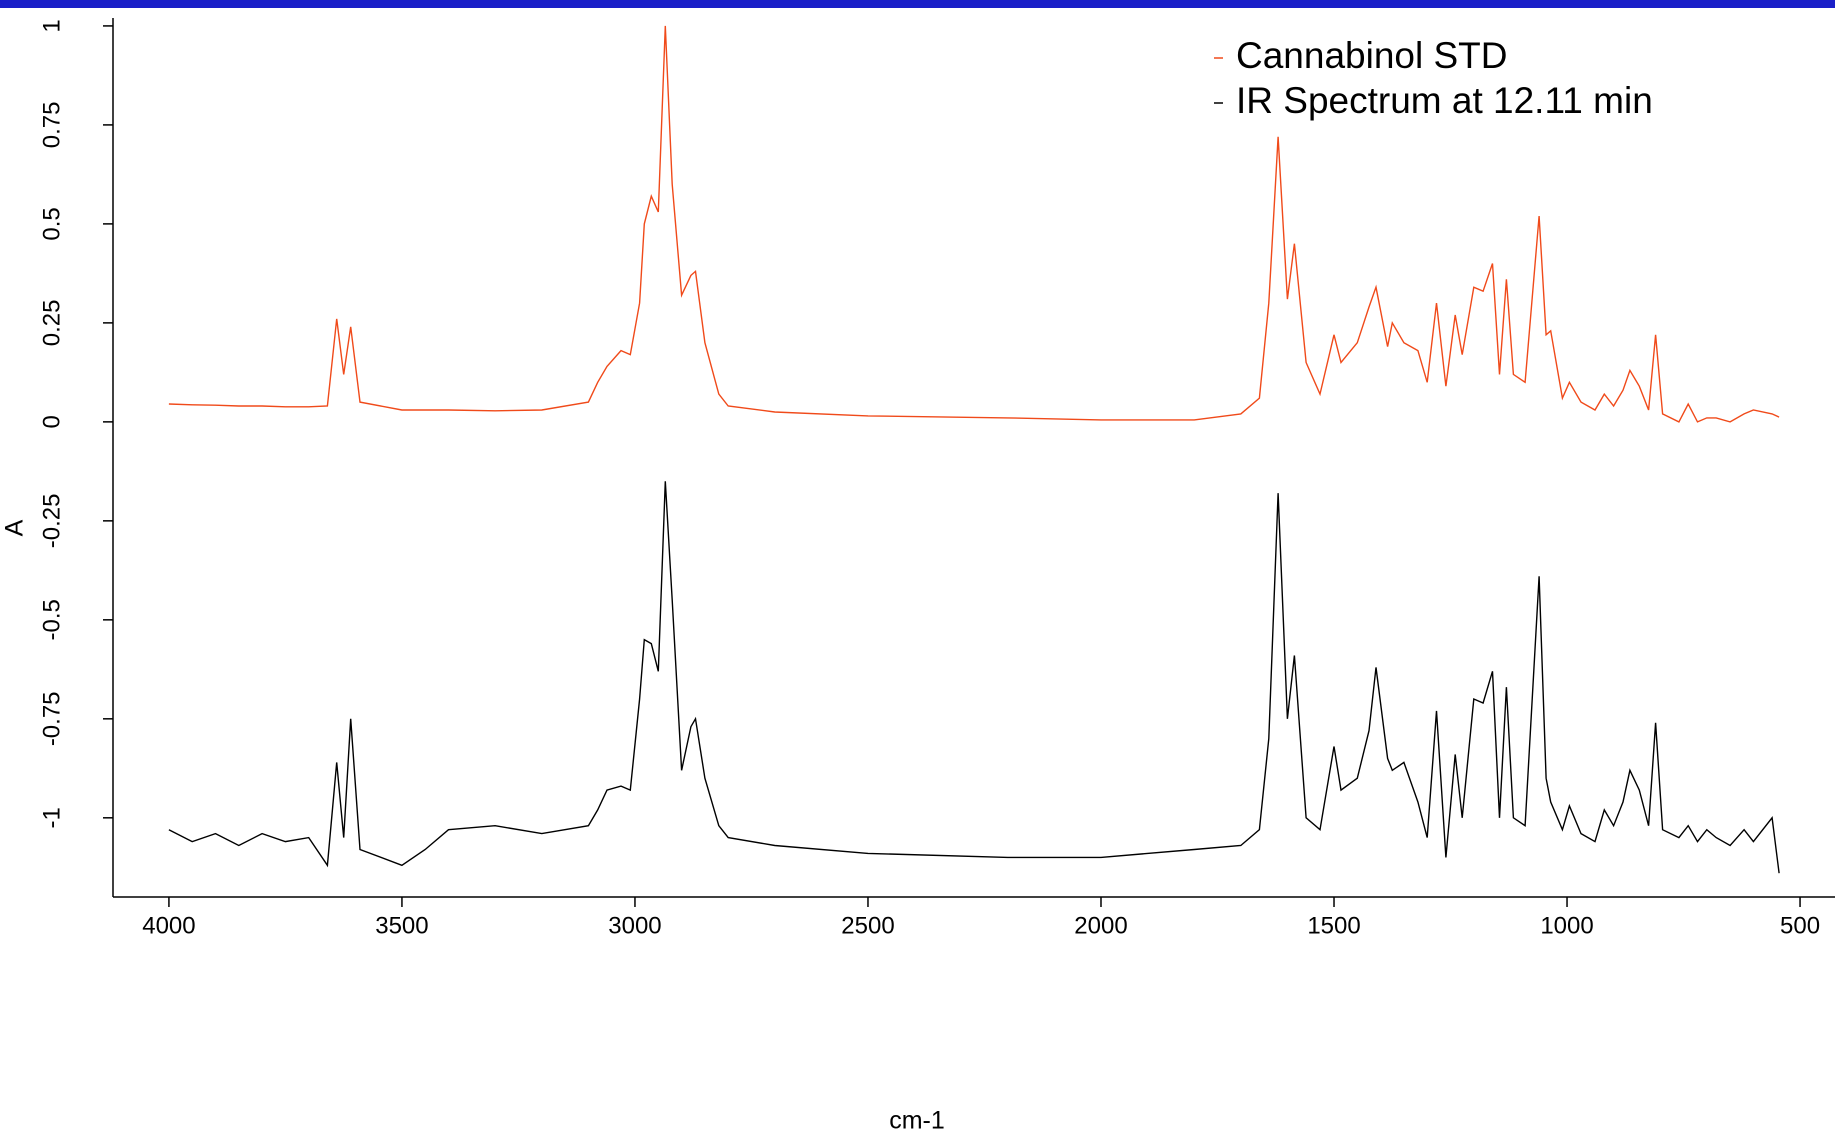  What do you see at coordinates (51, 421) in the screenshot?
I see `y-tick-label: 0` at bounding box center [51, 421].